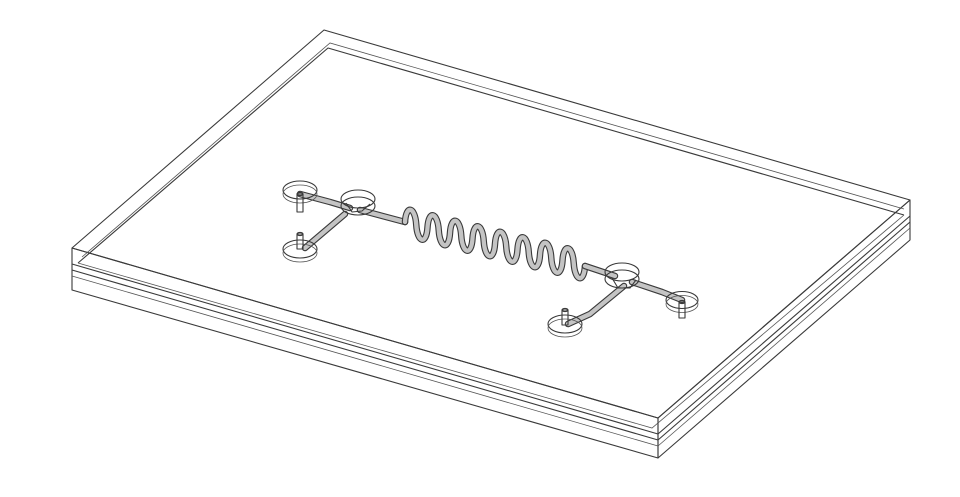 This screenshot has width=960, height=497. I want to click on junction-chamber-left, so click(358, 202).